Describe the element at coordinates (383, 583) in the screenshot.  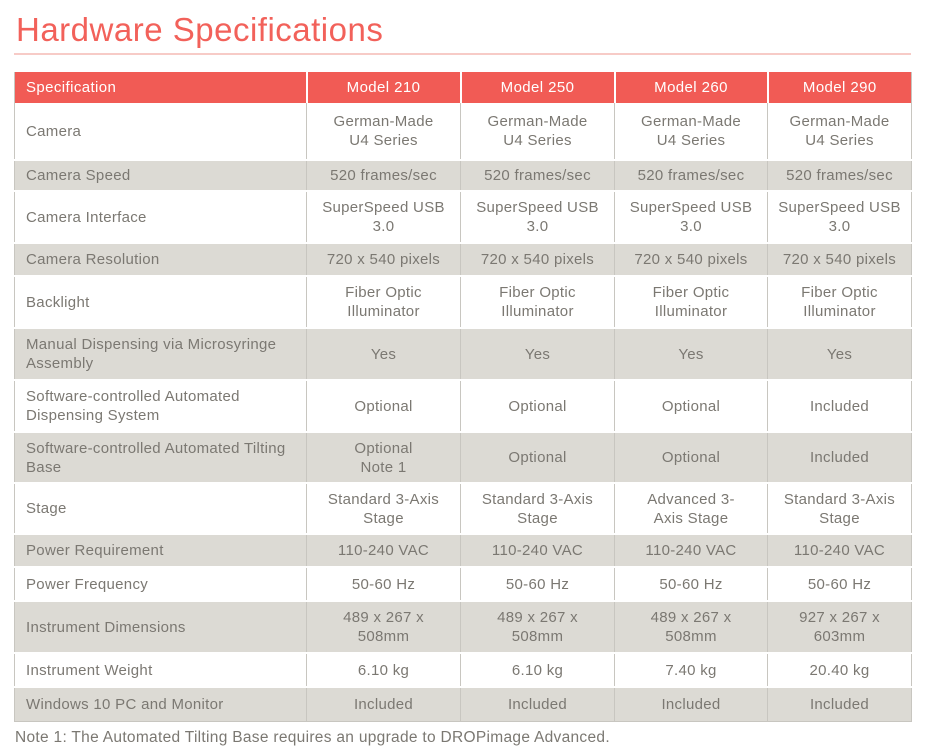
I see `cell-model-210: 50-60 Hz` at that location.